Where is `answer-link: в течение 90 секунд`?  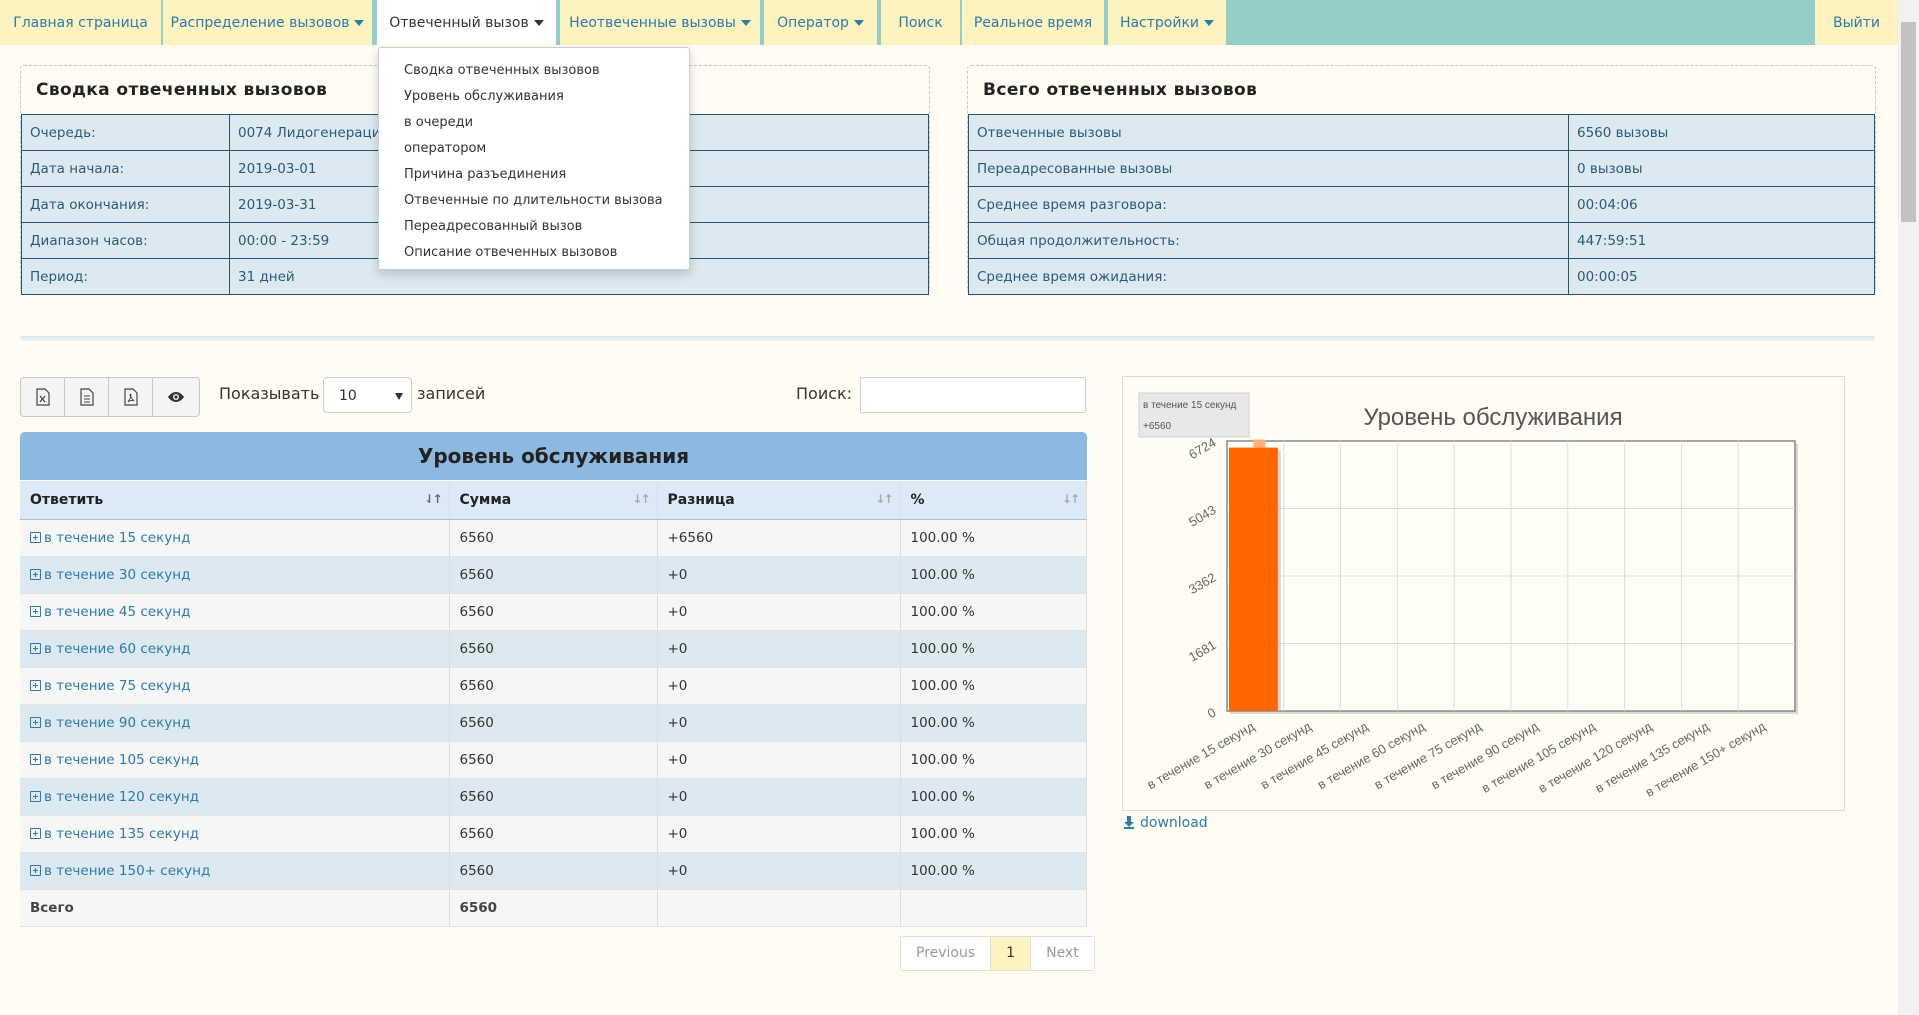 answer-link: в течение 90 секунд is located at coordinates (117, 722).